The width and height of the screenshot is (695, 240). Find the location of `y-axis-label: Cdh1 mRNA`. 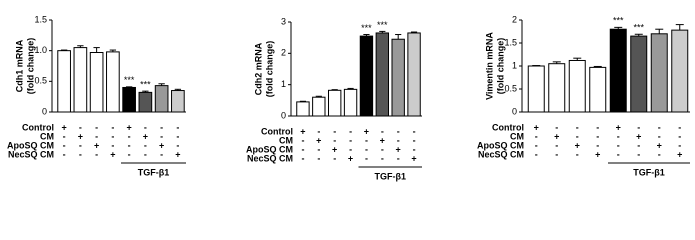

y-axis-label: Cdh1 mRNA is located at coordinates (19, 65).